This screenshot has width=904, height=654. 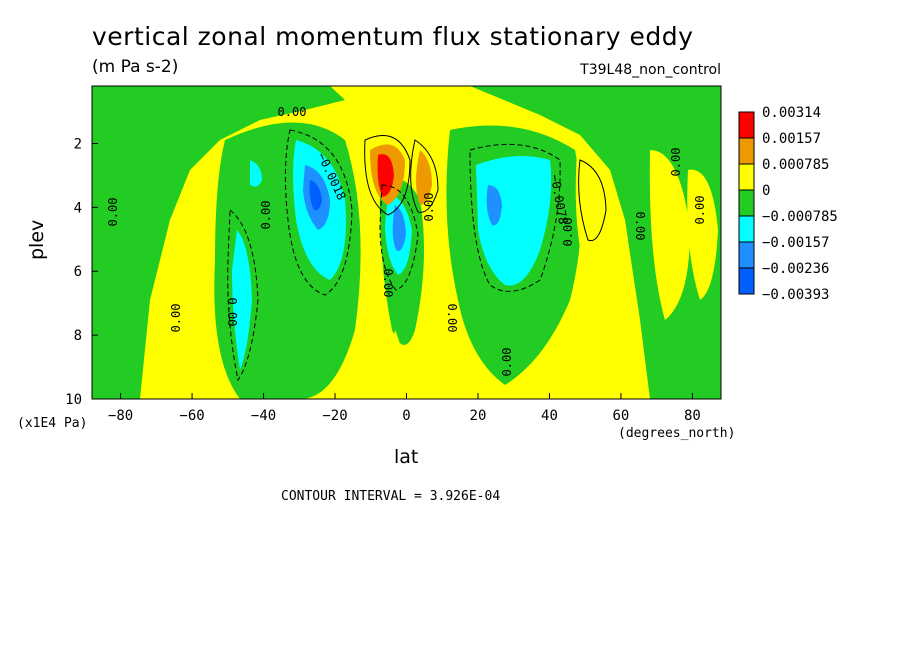 I want to click on y-tick-label: 4, so click(x=78, y=208).